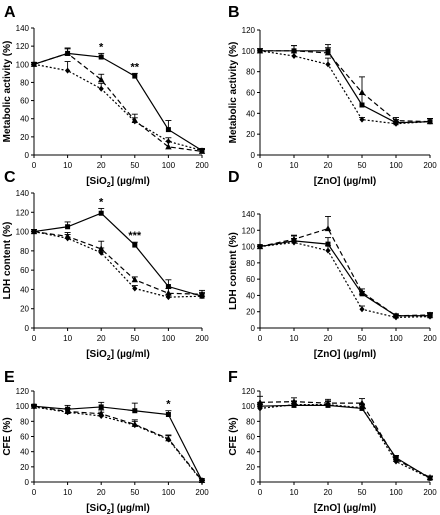 This screenshot has width=440, height=515. What do you see at coordinates (345, 354) in the screenshot?
I see `x-axis-title-part: [ZnO] (µg/ml)` at bounding box center [345, 354].